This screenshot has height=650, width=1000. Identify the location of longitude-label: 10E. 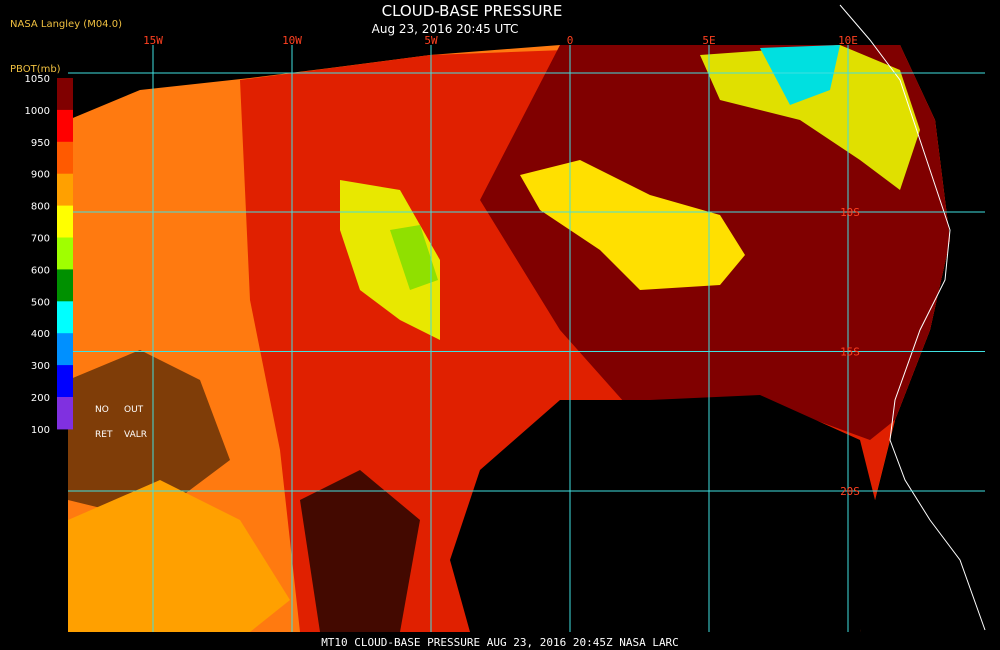
(848, 40).